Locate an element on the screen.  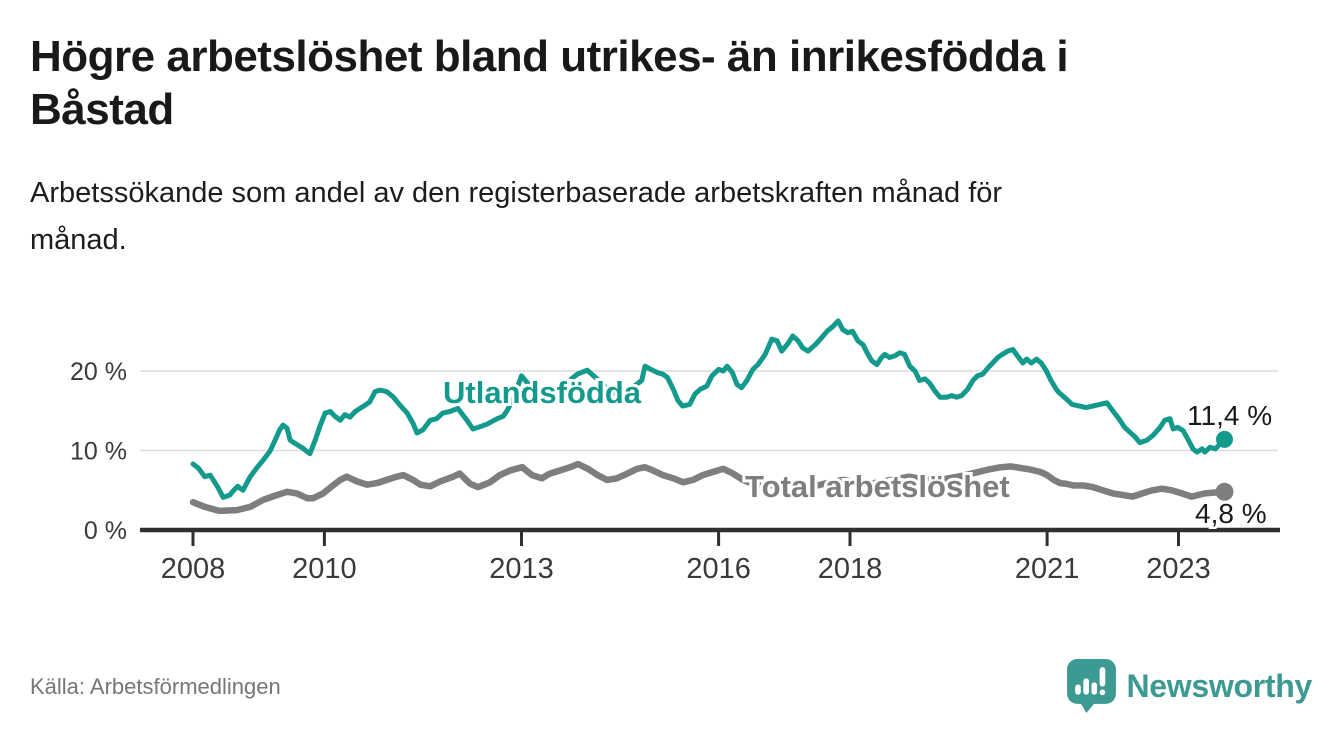
x-tick-label: 2010 is located at coordinates (324, 569).